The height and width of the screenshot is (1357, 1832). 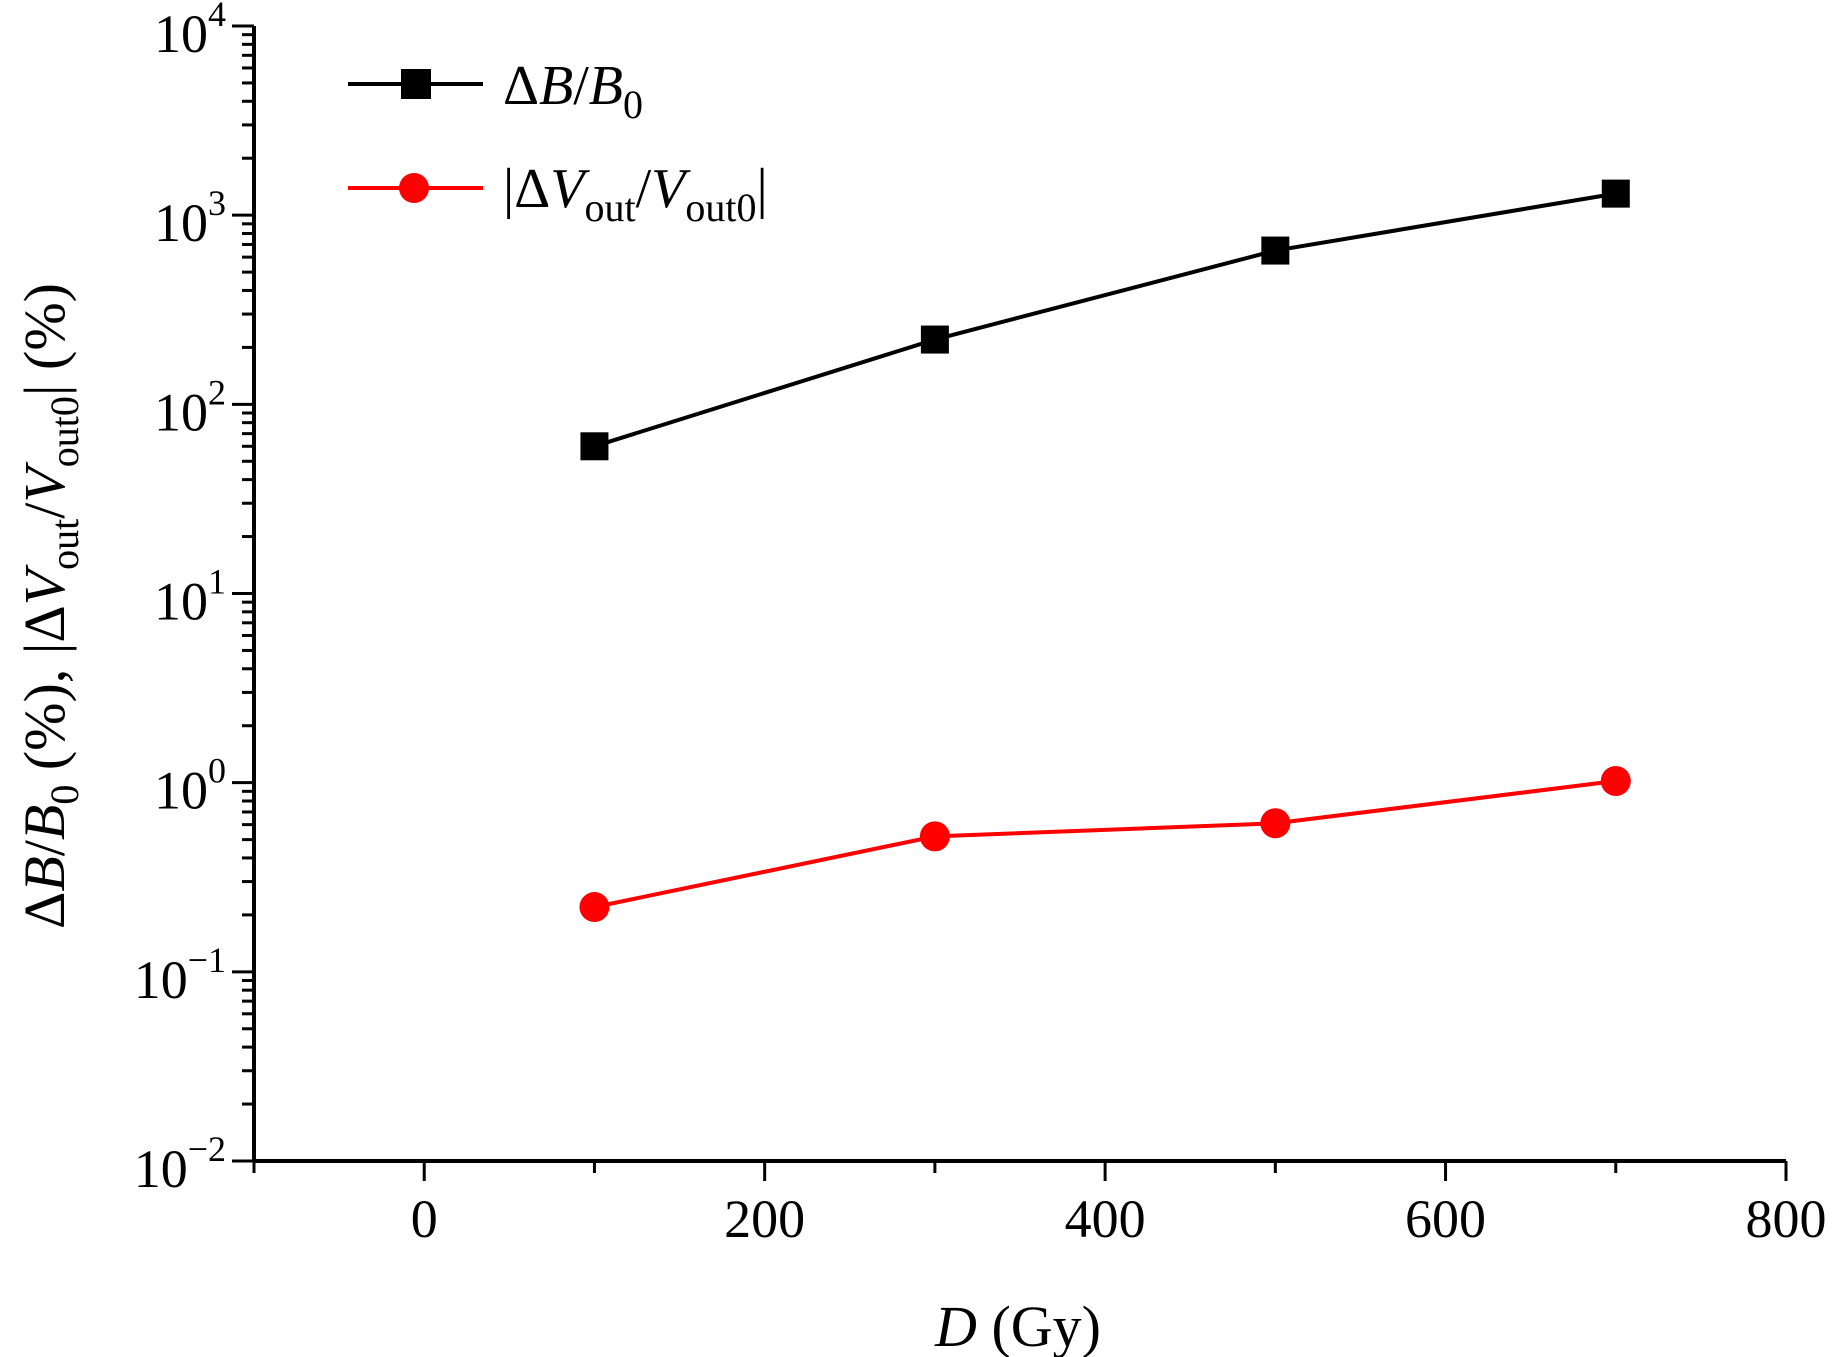 I want to click on legend-label-series-2: |ΔVout/Vout0|, so click(x=635, y=194).